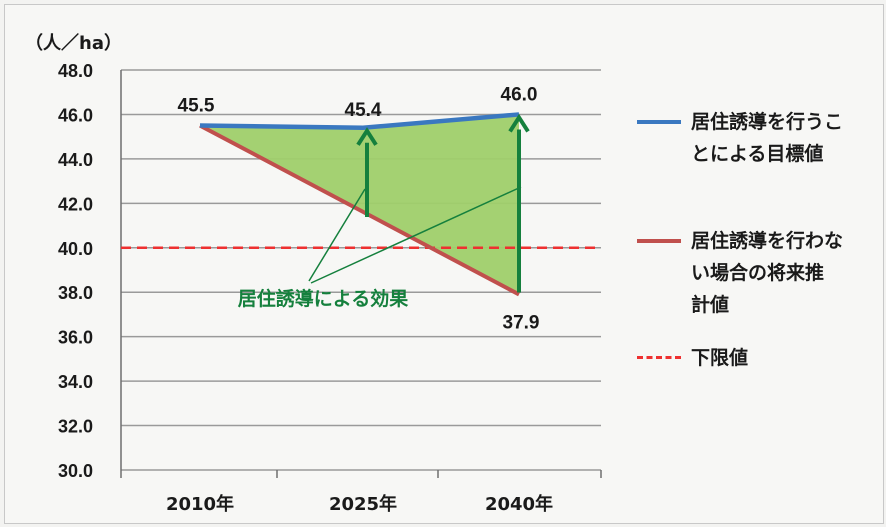  I want to click on y-tick-label: 40.0, so click(75, 249).